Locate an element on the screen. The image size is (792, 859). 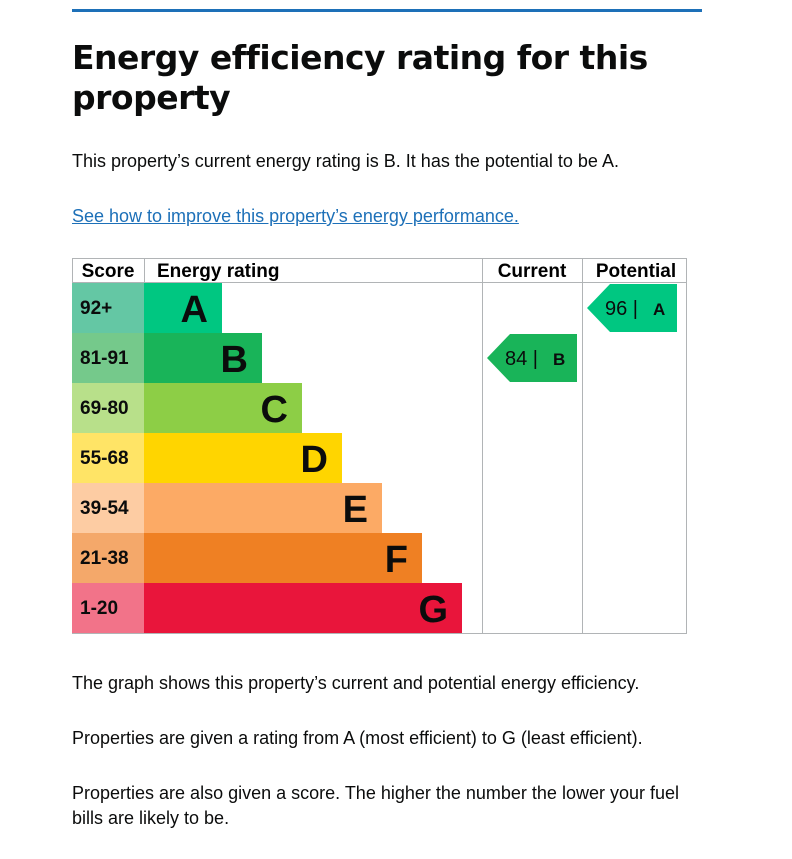
score-cell-b is located at coordinates (108, 358).